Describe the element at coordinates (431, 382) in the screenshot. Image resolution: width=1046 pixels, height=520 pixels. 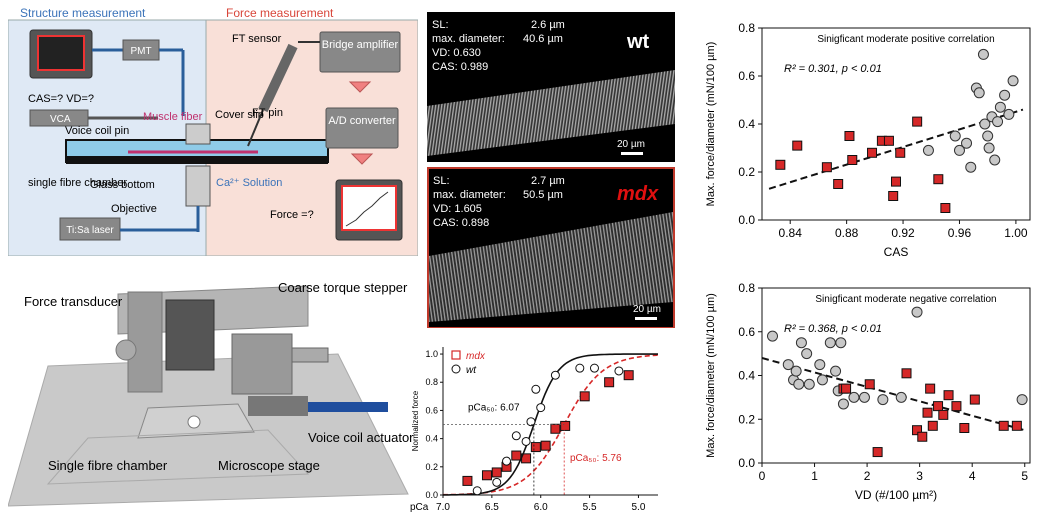
I see `y-tick-label: 0.8` at that location.